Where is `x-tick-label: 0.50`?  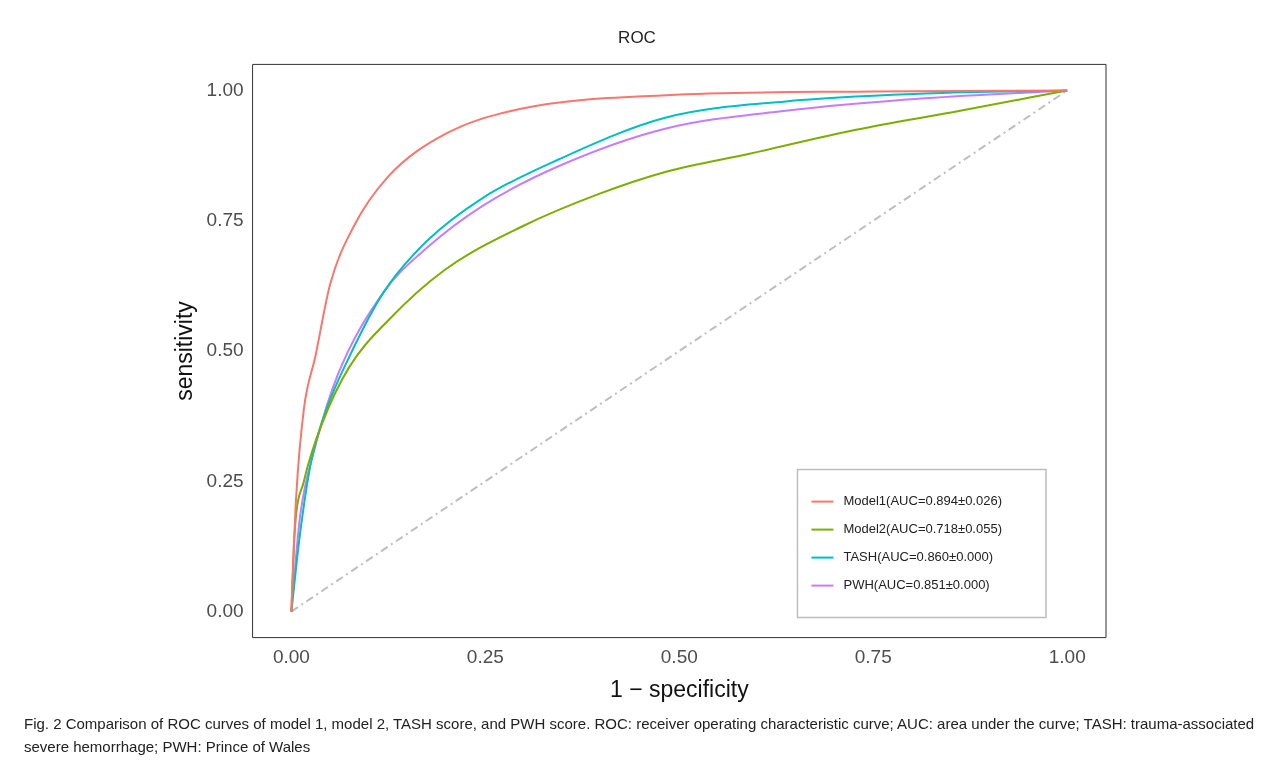
x-tick-label: 0.50 is located at coordinates (679, 657).